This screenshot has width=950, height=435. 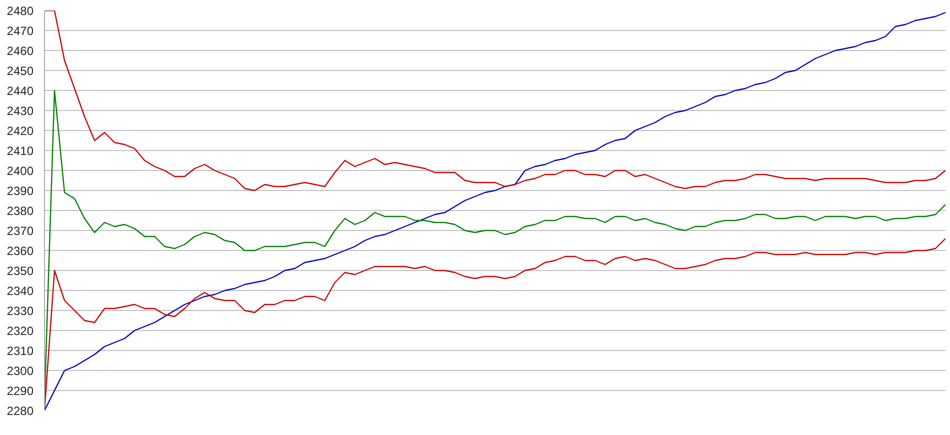 I want to click on y-tick-label: 2400, so click(x=20, y=171).